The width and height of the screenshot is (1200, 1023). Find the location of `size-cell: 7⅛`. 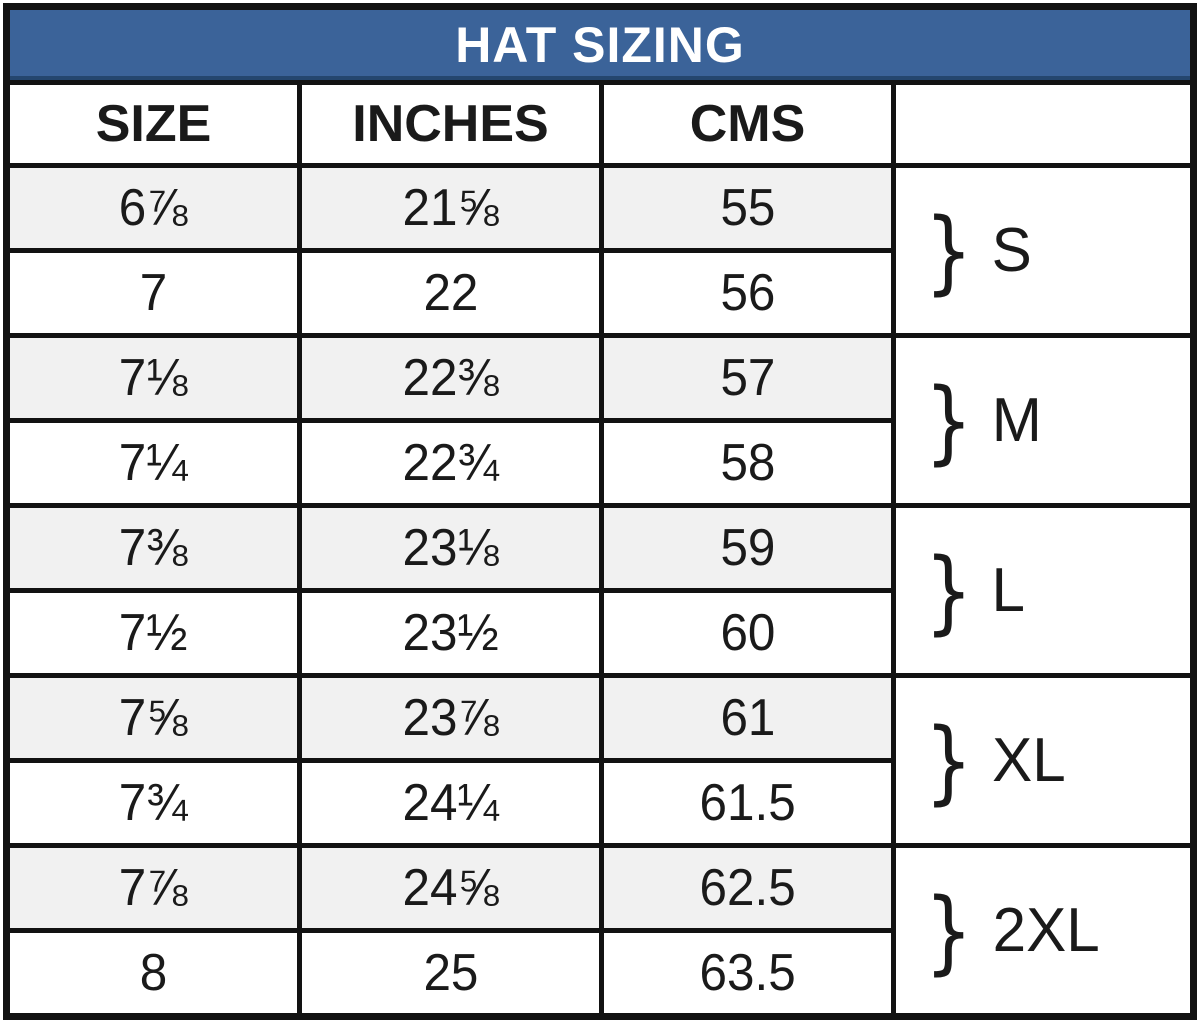

size-cell: 7⅛ is located at coordinates (153, 378).